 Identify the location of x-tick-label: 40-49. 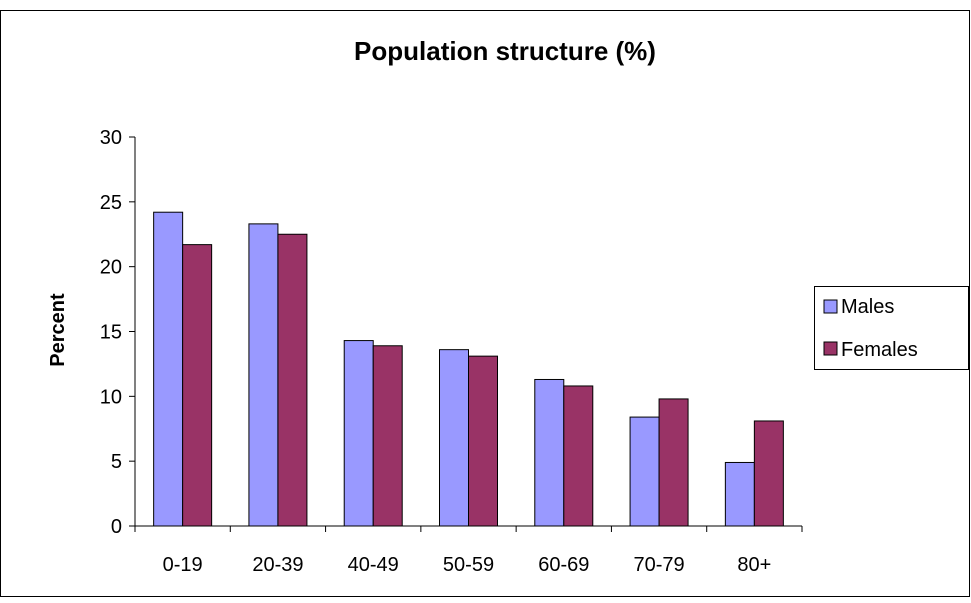
(373, 565).